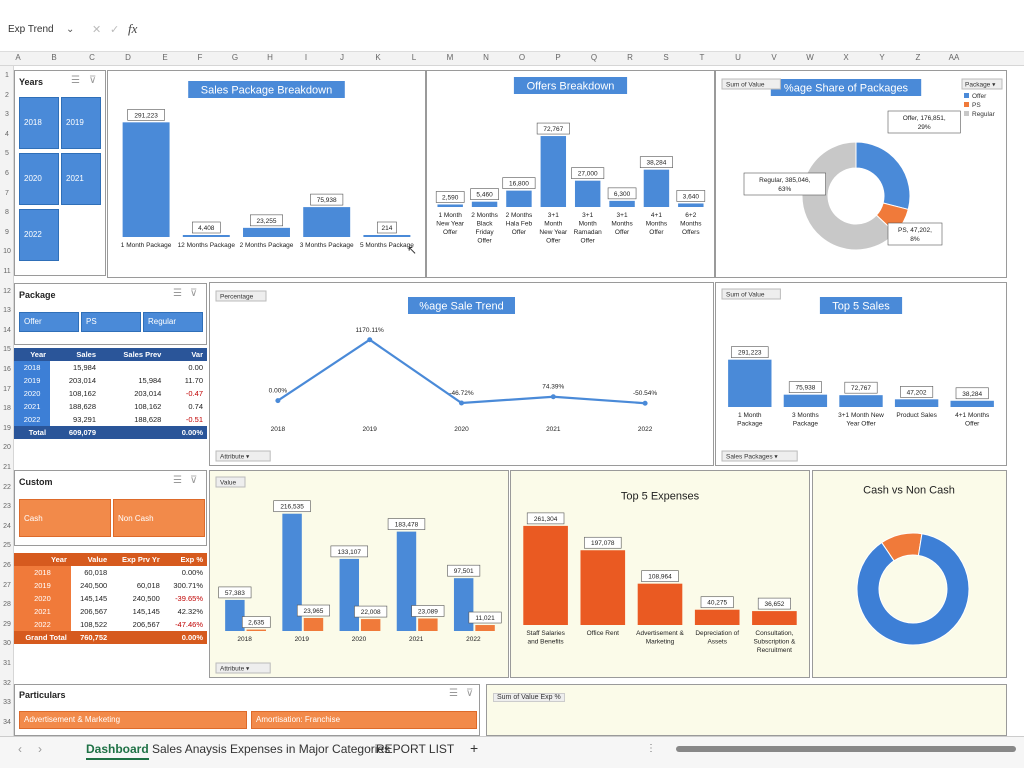 The image size is (1024, 768). What do you see at coordinates (882, 57) in the screenshot?
I see `column-header: Y` at bounding box center [882, 57].